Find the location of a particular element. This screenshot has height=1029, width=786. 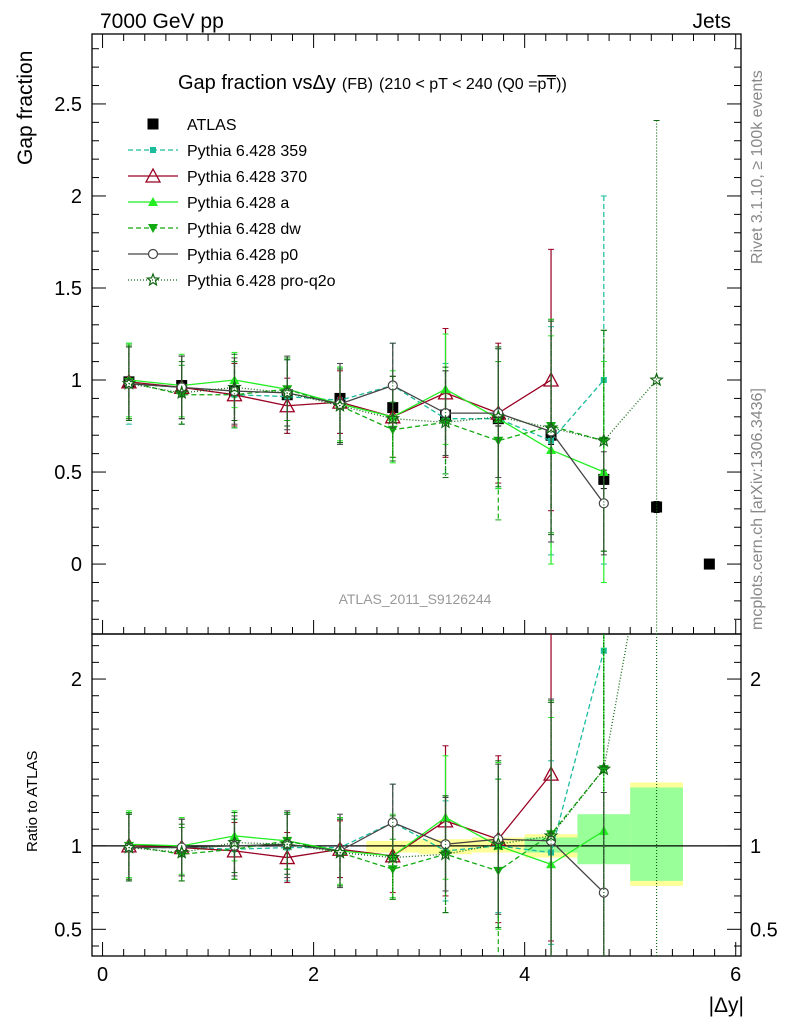

y-tick-label-ratio: 2 is located at coordinates (76, 680).